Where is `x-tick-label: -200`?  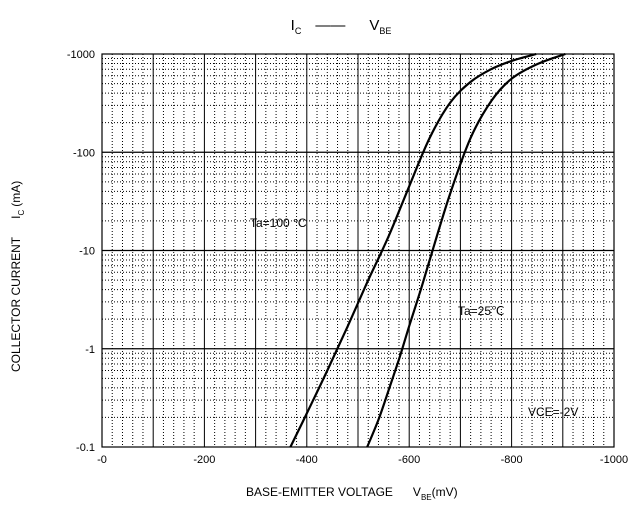
x-tick-label: -200 is located at coordinates (204, 460).